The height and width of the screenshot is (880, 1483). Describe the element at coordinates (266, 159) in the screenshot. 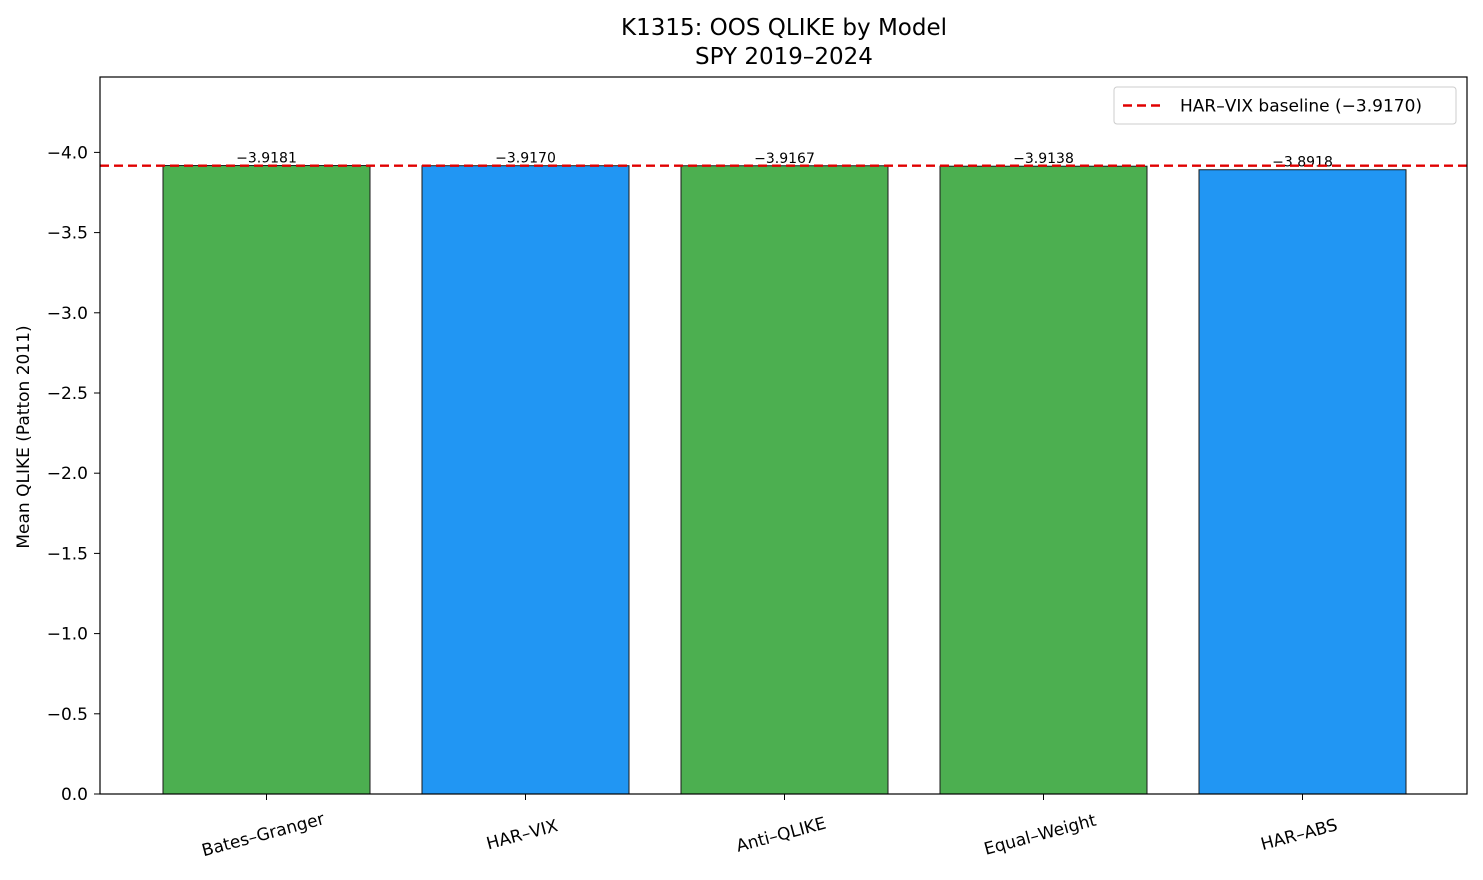

I see `bar-value-label: −3.9181` at that location.